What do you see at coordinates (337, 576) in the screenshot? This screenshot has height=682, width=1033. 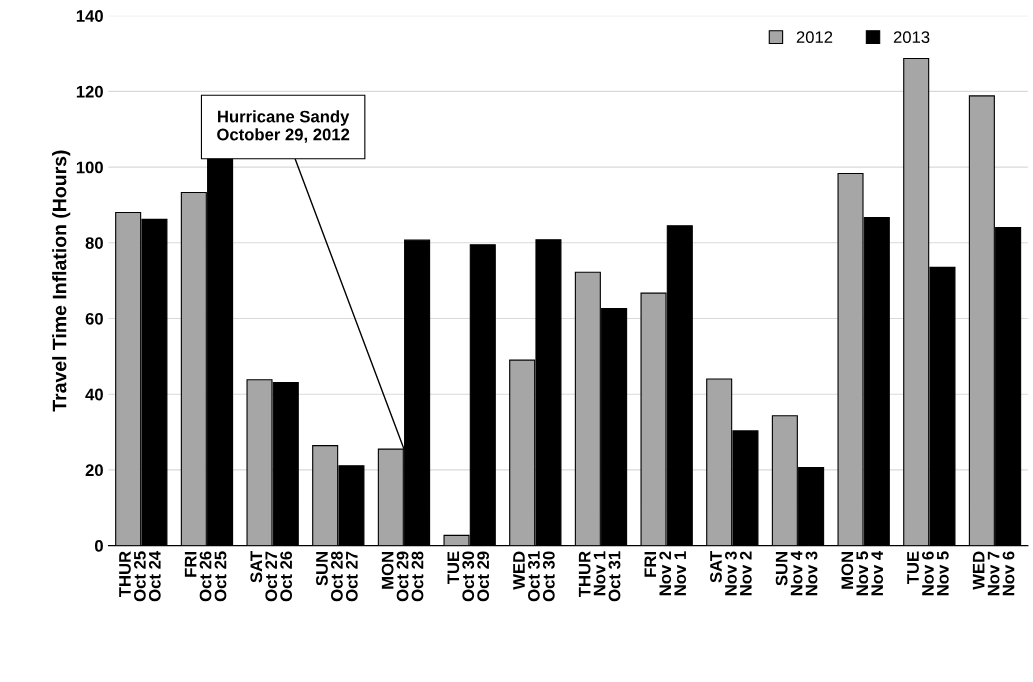 I see `x-tick-label: SUN Oct 28 Oct 27` at bounding box center [337, 576].